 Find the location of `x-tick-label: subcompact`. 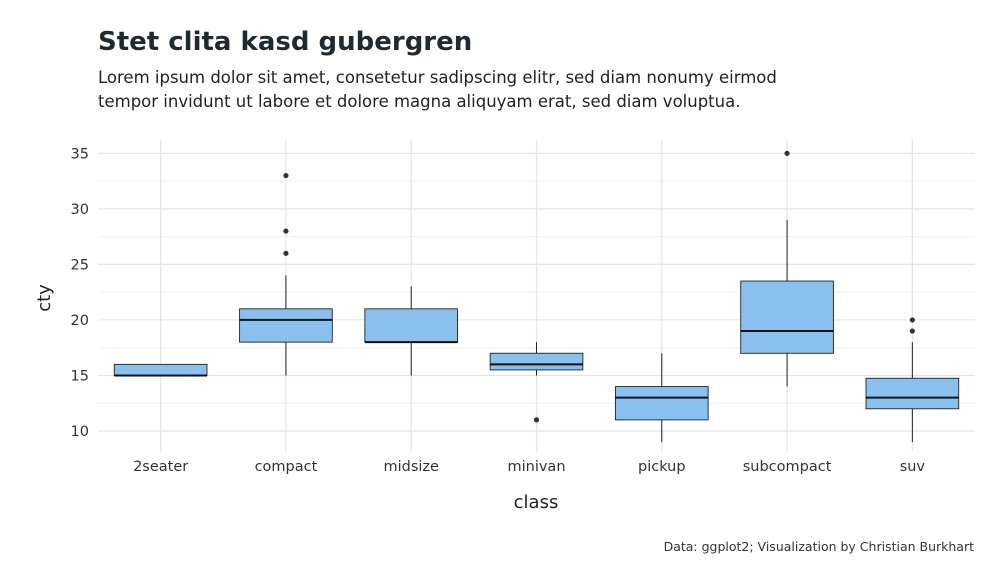

x-tick-label: subcompact is located at coordinates (787, 467).